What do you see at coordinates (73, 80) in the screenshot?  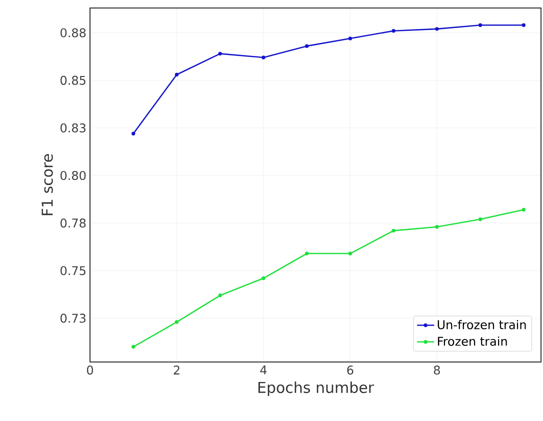 I see `y-tick-label: 0.85` at bounding box center [73, 80].